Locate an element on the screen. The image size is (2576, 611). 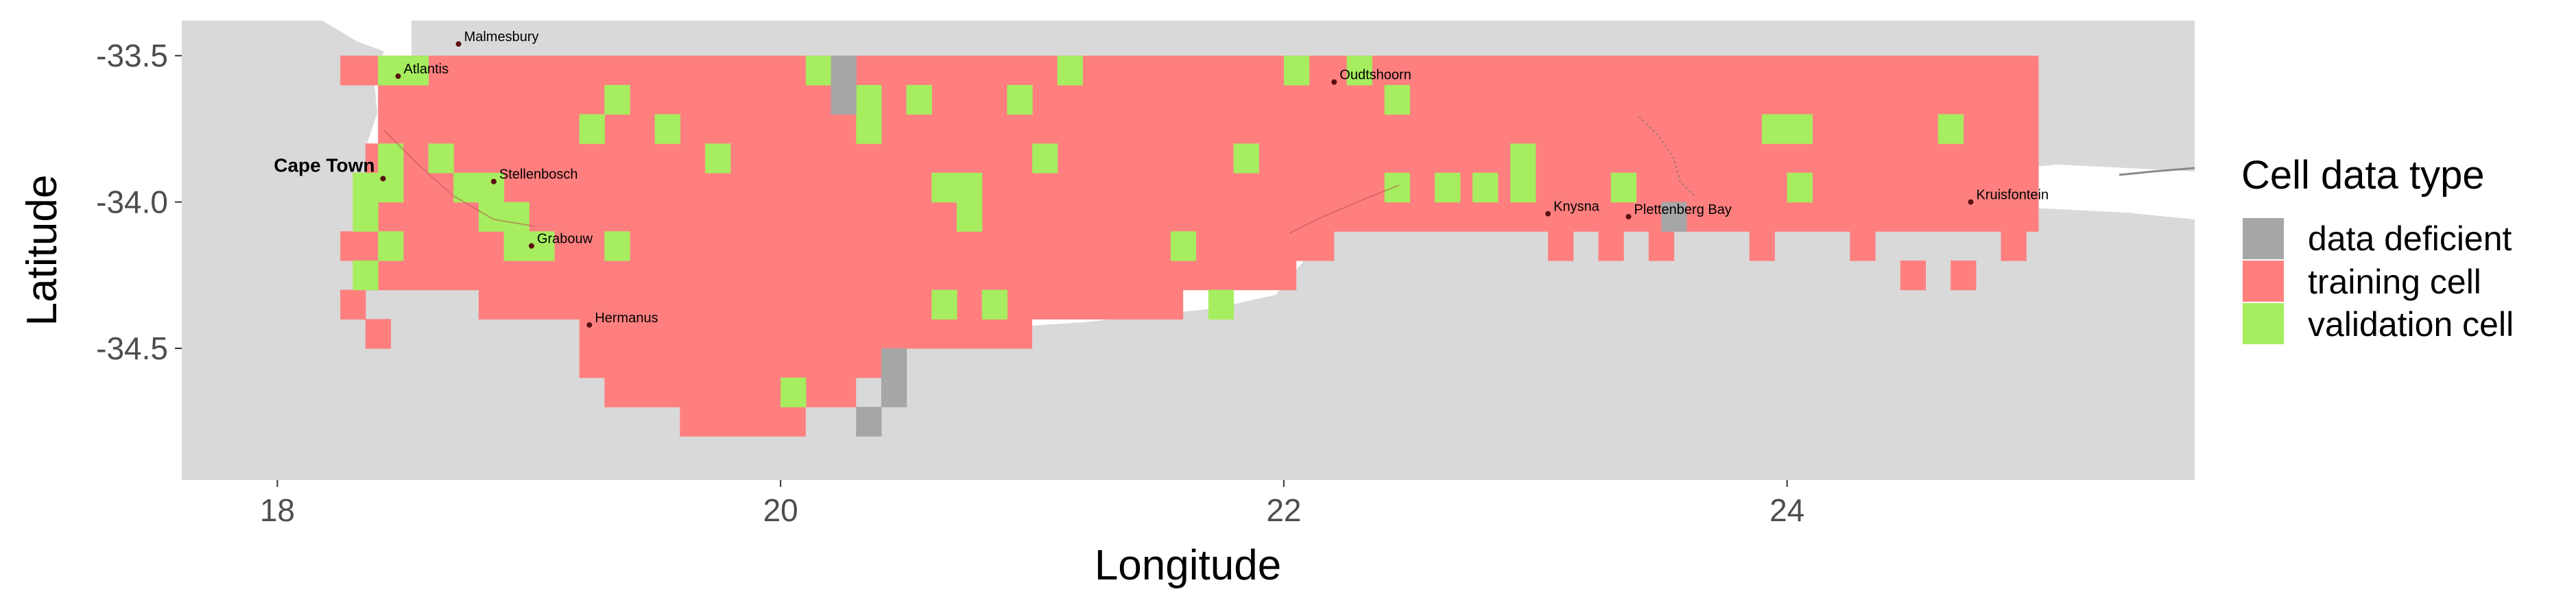
city-label: Plettenberg Bay is located at coordinates (1683, 209).